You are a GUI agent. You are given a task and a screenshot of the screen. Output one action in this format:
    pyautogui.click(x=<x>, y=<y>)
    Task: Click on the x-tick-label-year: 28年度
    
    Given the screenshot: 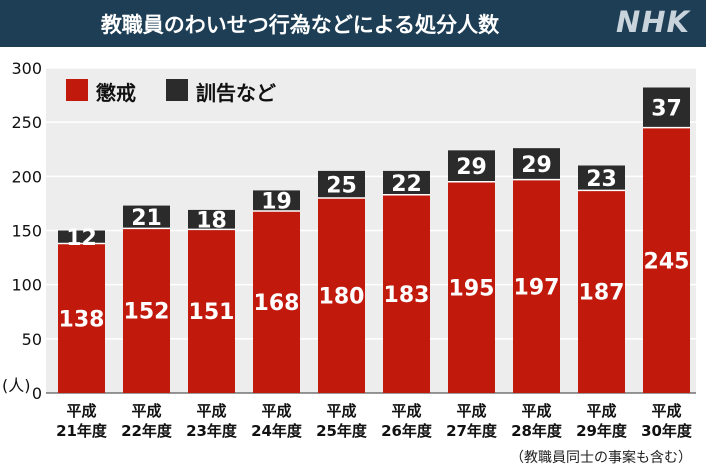 What is the action you would take?
    pyautogui.click(x=537, y=431)
    